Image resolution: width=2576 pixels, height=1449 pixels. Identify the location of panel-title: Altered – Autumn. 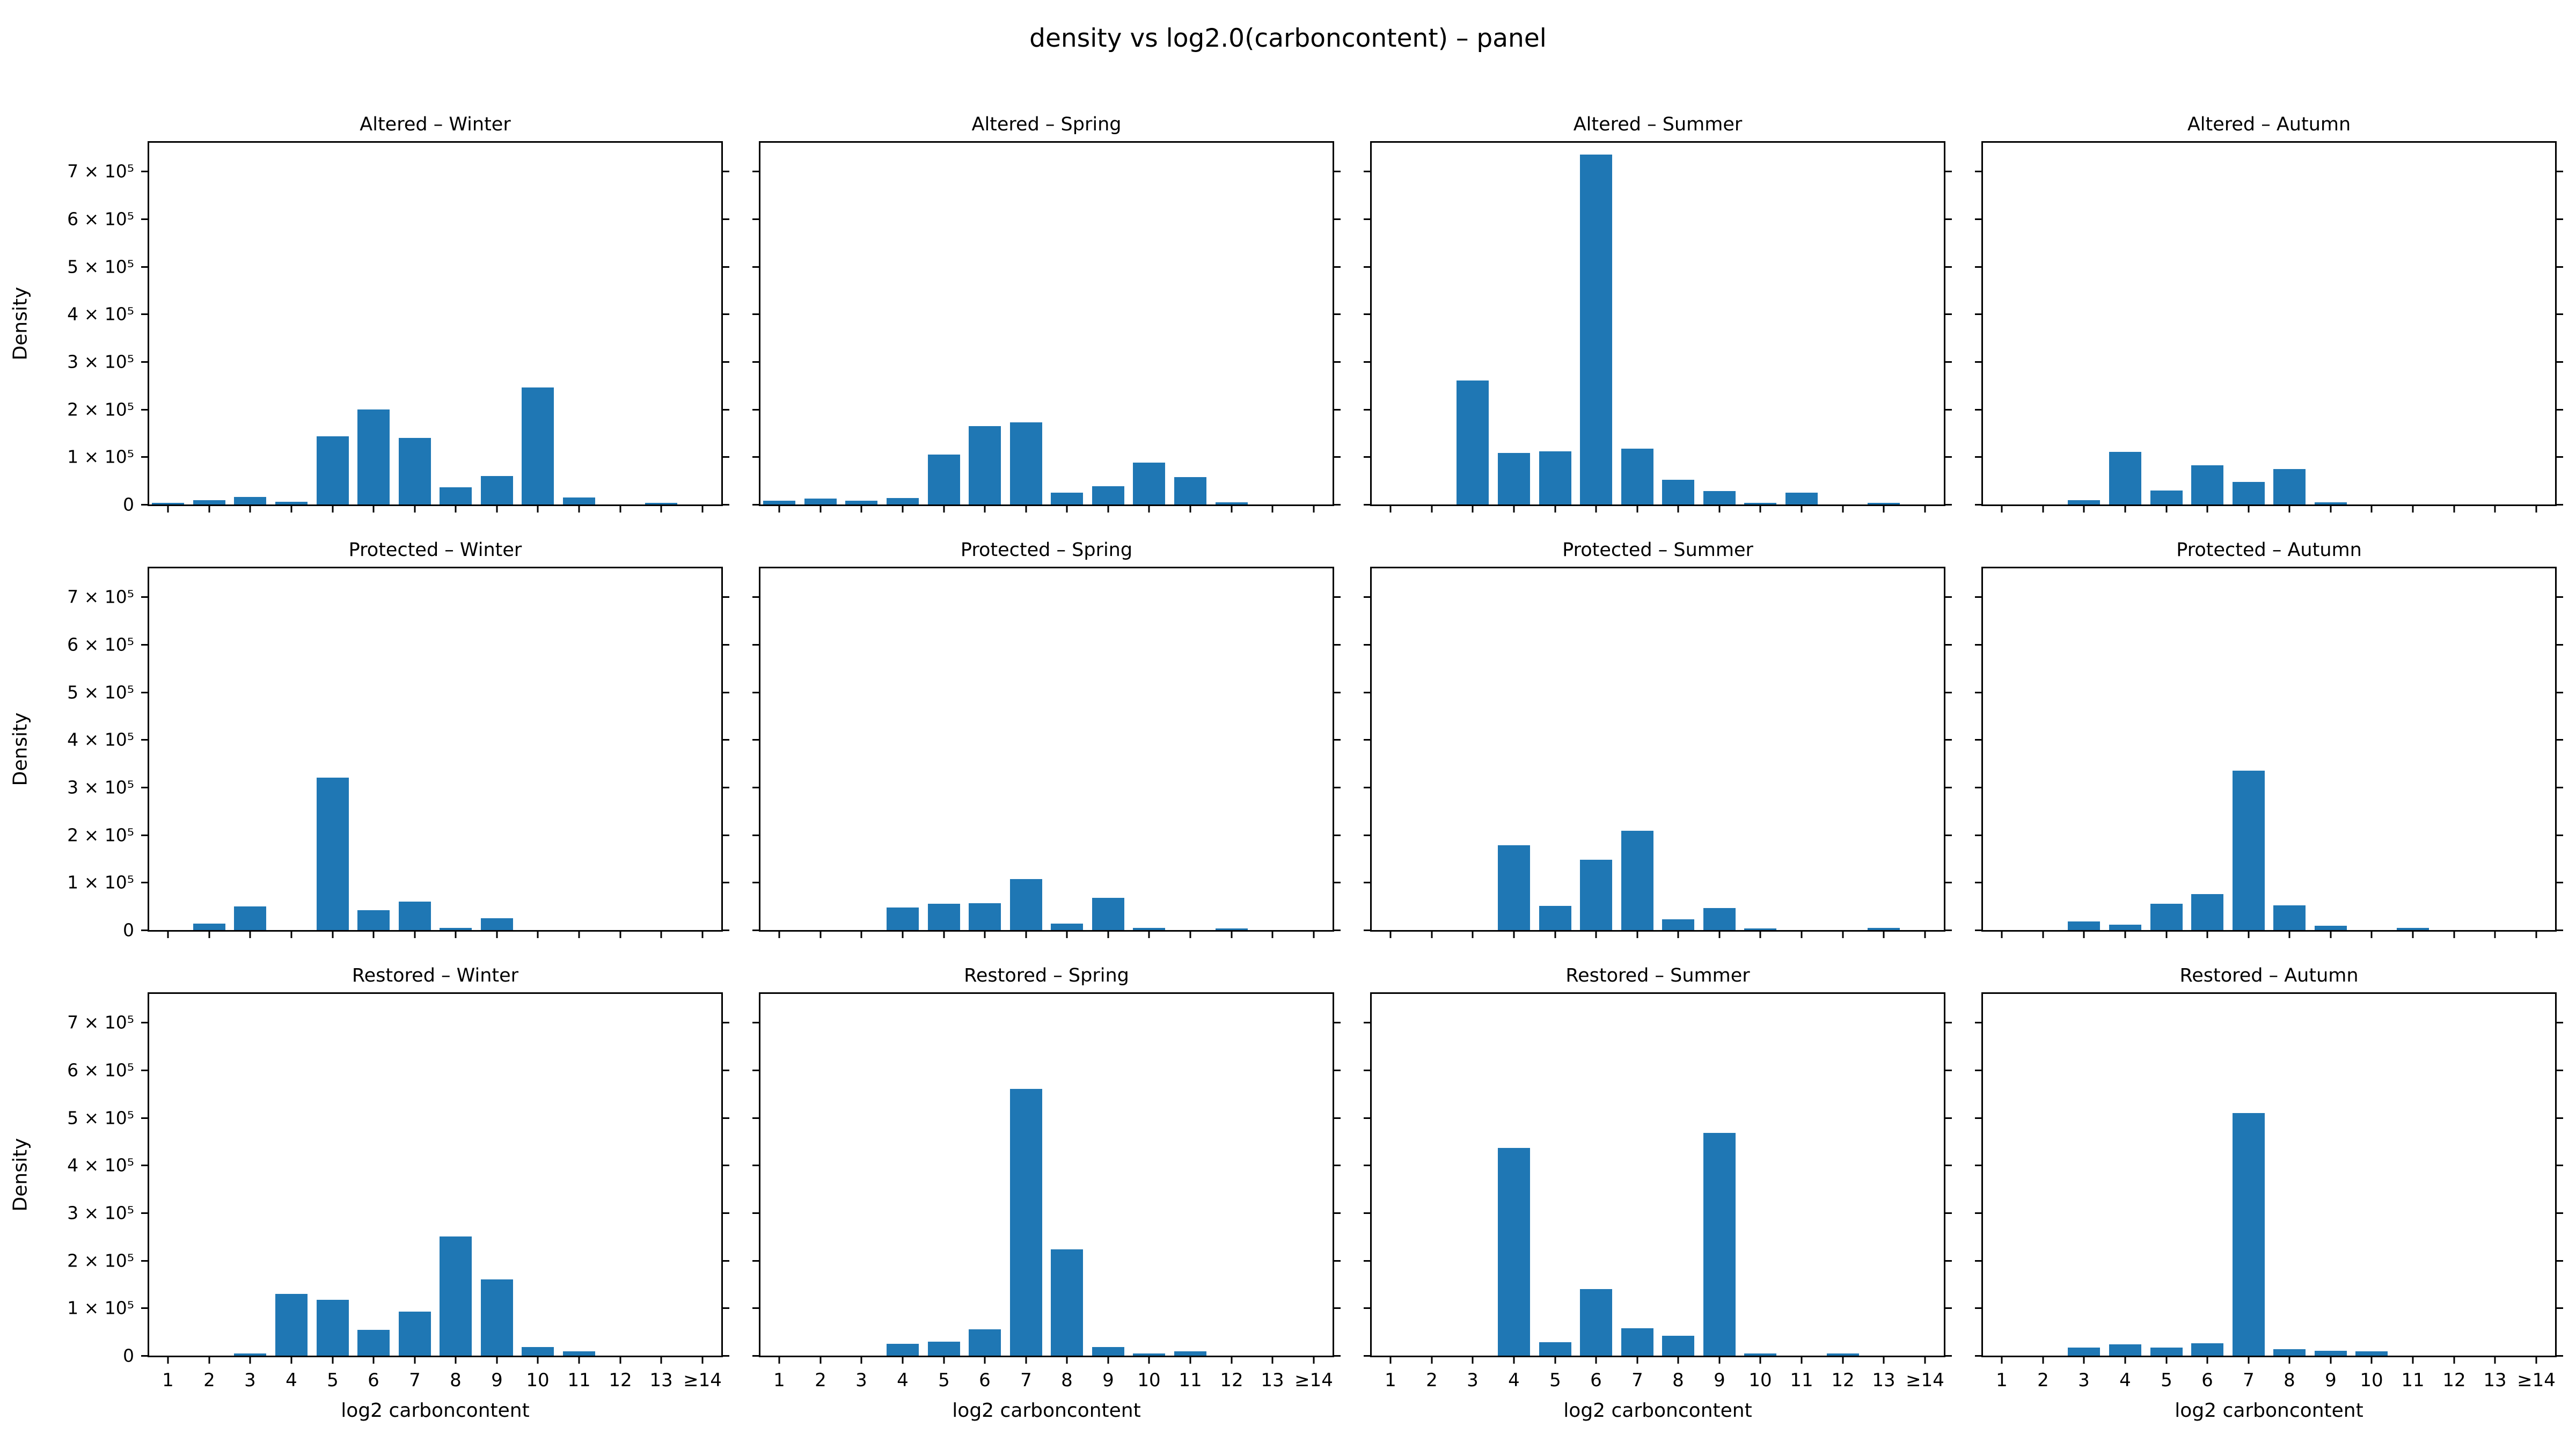
(2269, 124).